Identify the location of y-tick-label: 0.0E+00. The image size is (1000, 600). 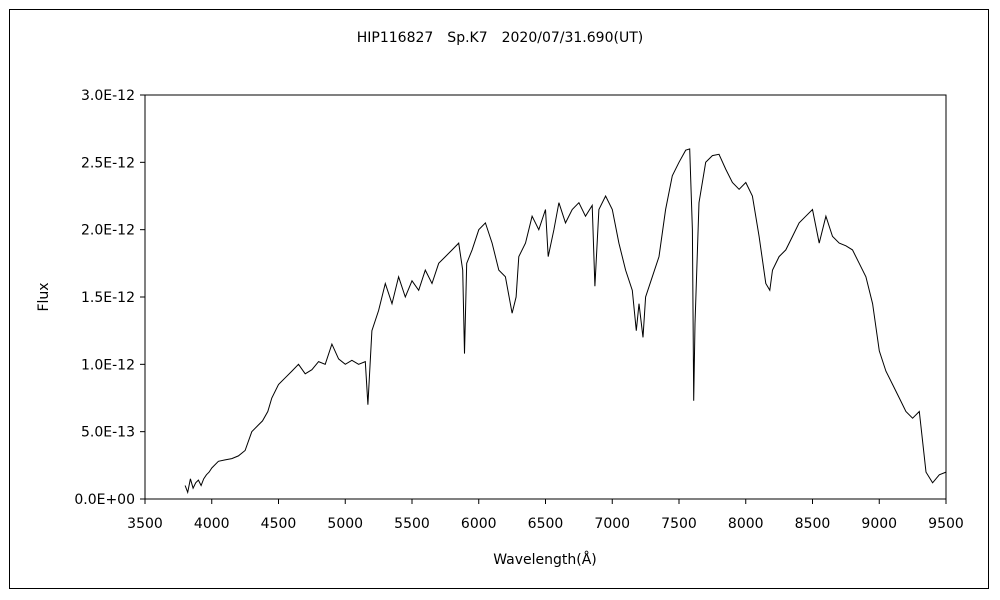
(104, 500).